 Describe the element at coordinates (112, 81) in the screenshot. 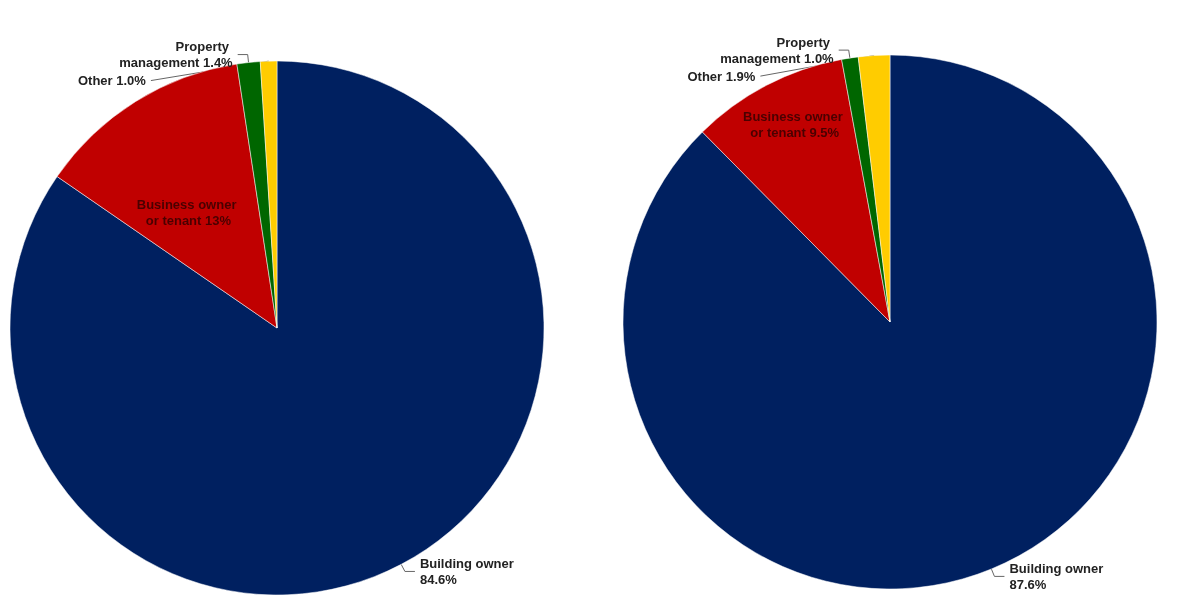

I see `slice-label: Other 1.0%` at that location.